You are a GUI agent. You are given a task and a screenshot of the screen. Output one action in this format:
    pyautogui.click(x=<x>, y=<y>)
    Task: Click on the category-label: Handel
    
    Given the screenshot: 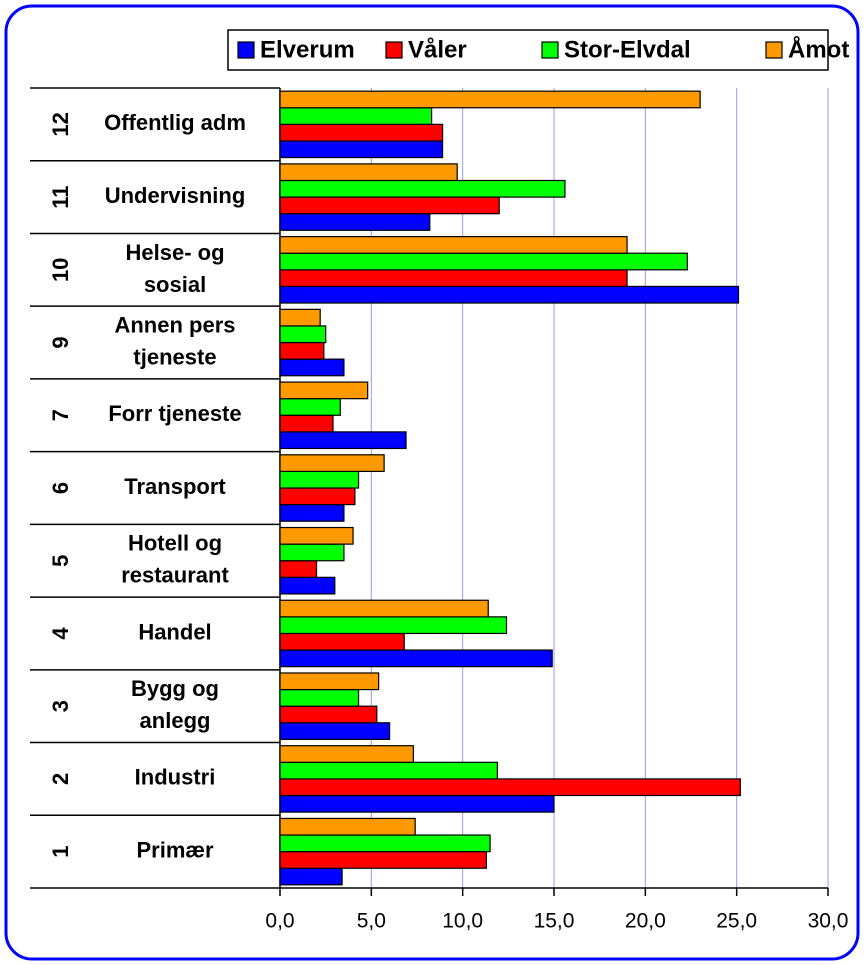 What is the action you would take?
    pyautogui.click(x=174, y=631)
    